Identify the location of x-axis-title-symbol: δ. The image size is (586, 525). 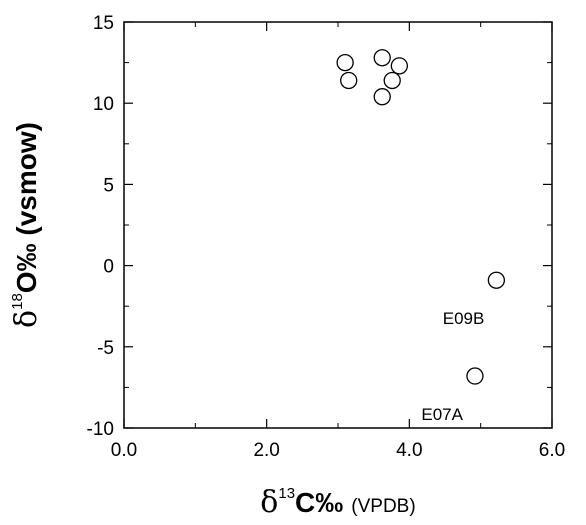
(269, 502).